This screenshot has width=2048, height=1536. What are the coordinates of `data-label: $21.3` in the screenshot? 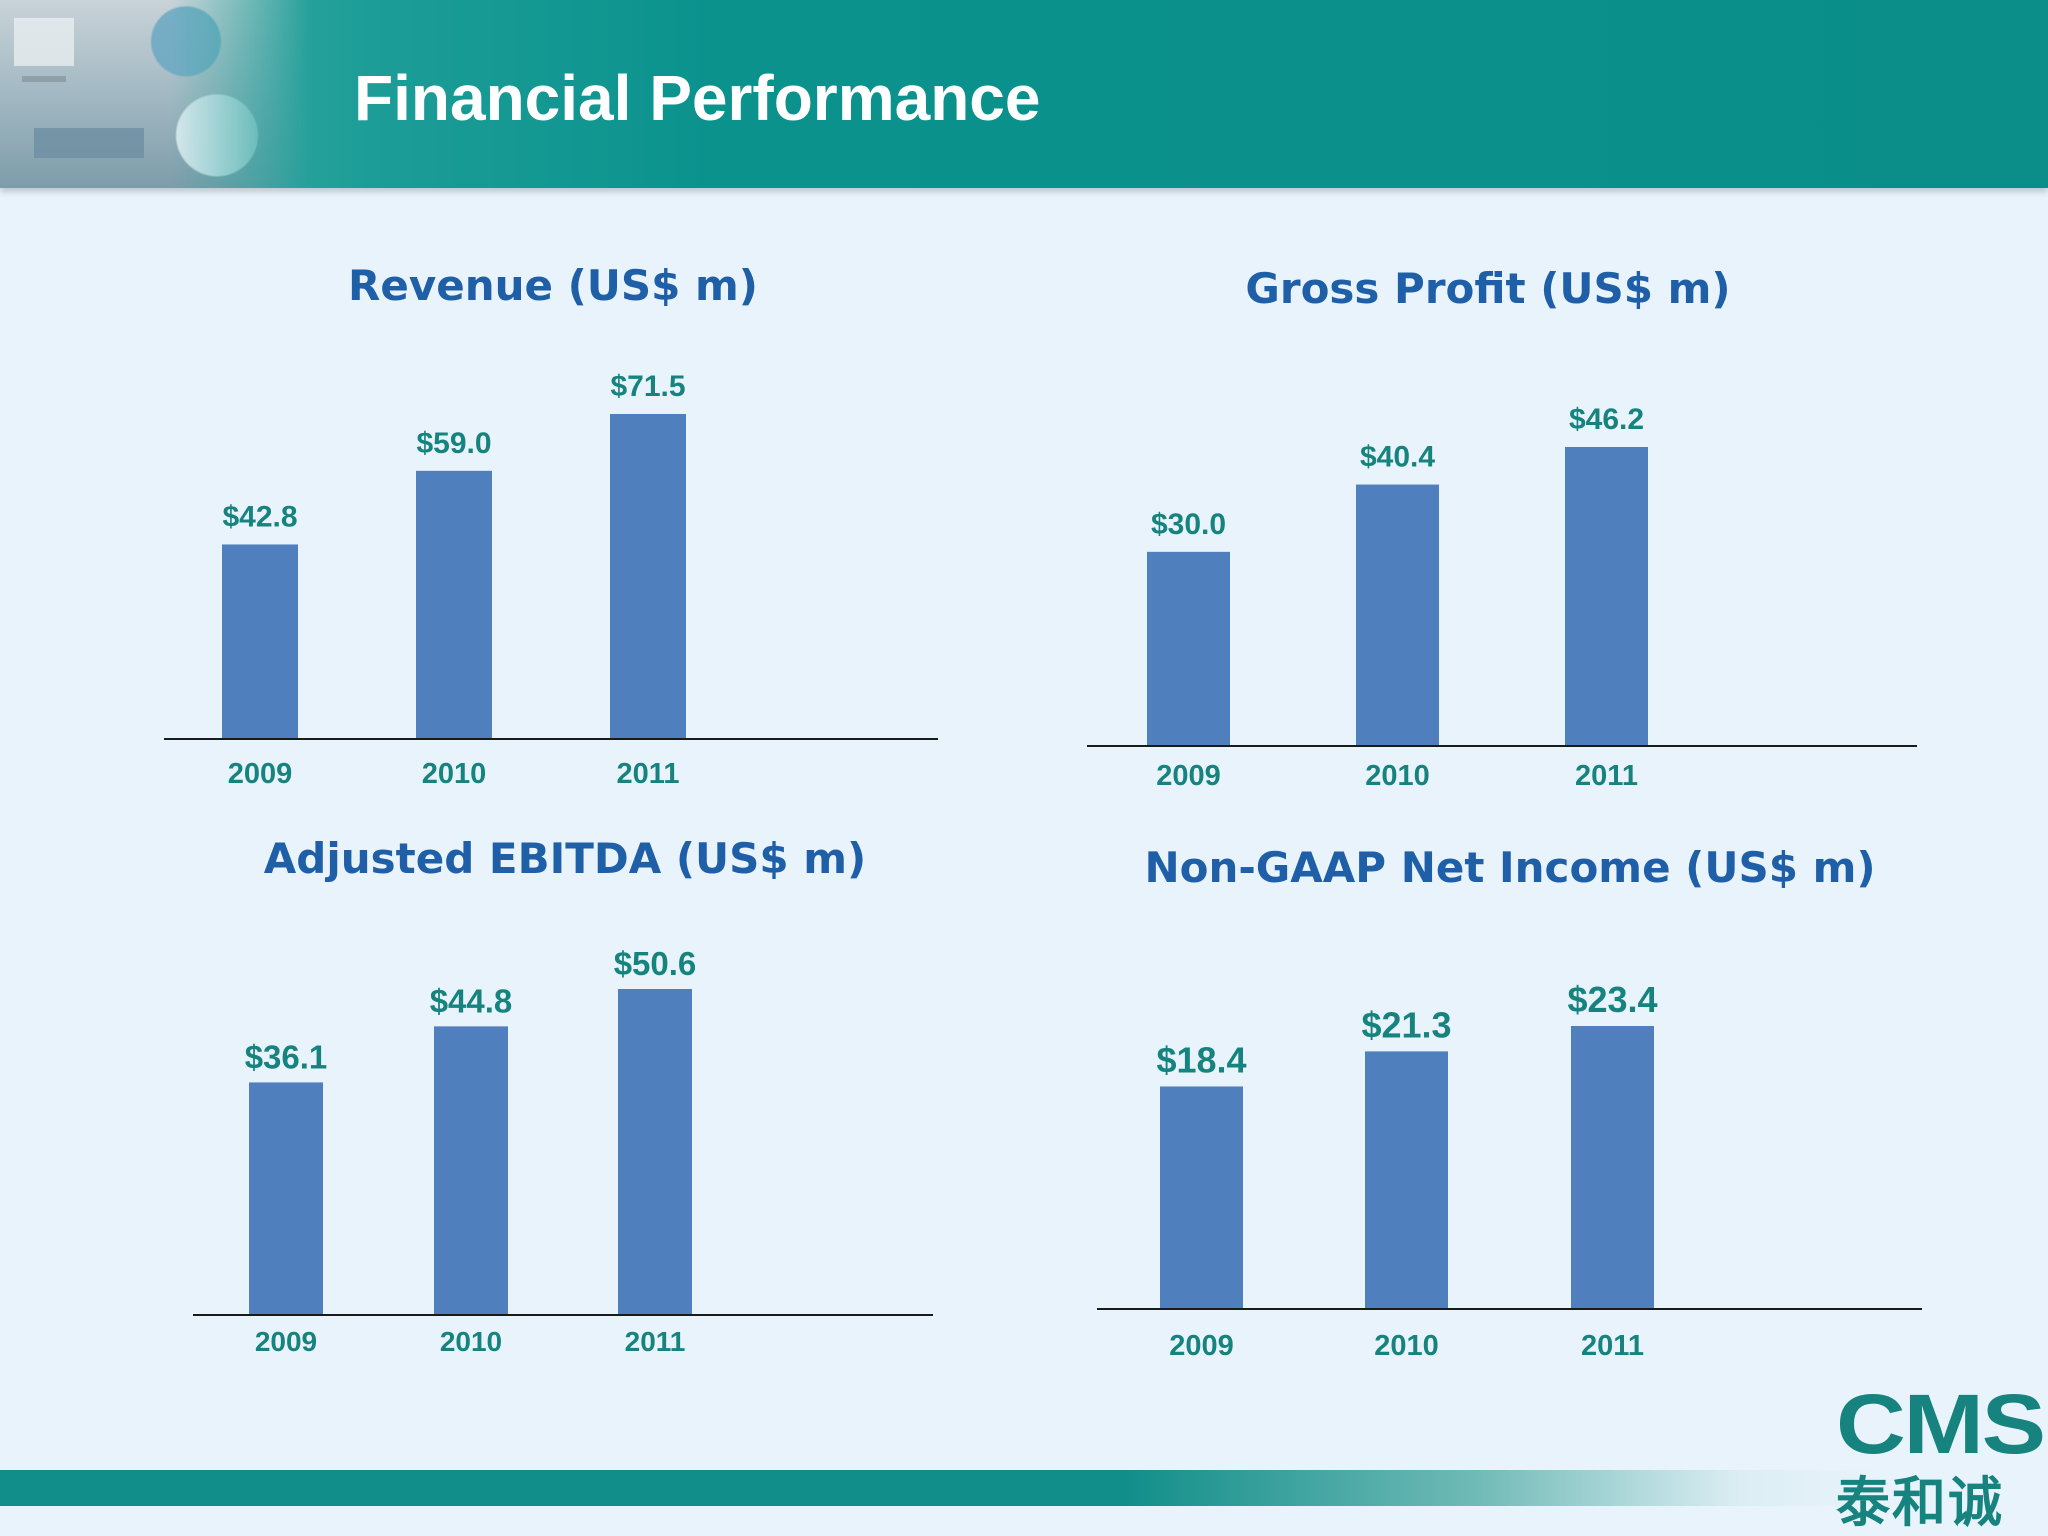 It's located at (1406, 1024).